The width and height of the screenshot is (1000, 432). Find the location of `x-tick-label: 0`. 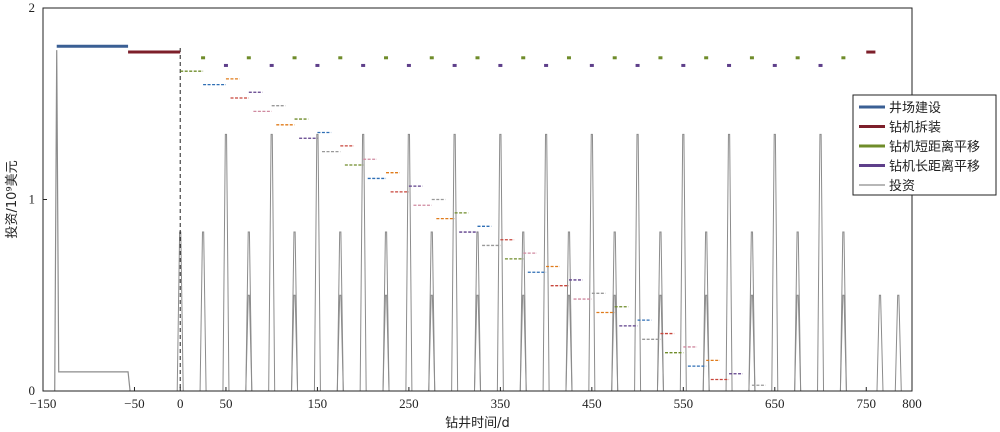

x-tick-label: 0 is located at coordinates (180, 403).